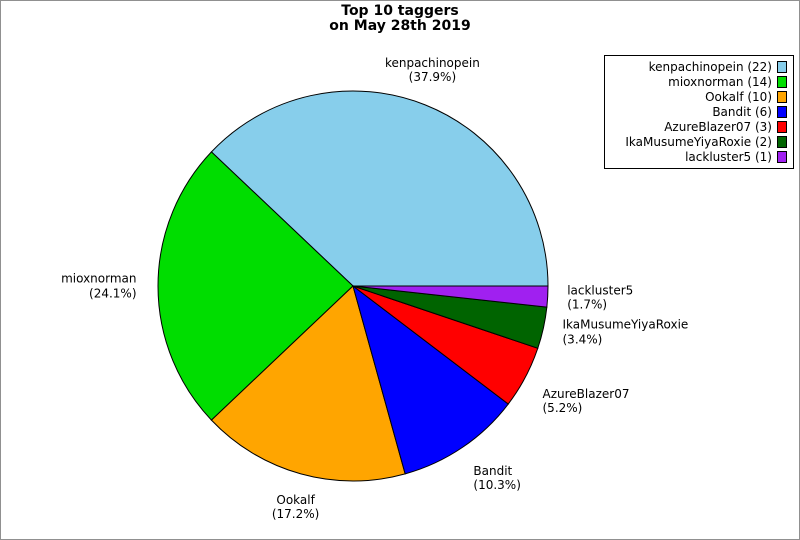 This screenshot has width=800, height=540. What do you see at coordinates (562, 408) in the screenshot?
I see `pie-label-percent: (5.2%)` at bounding box center [562, 408].